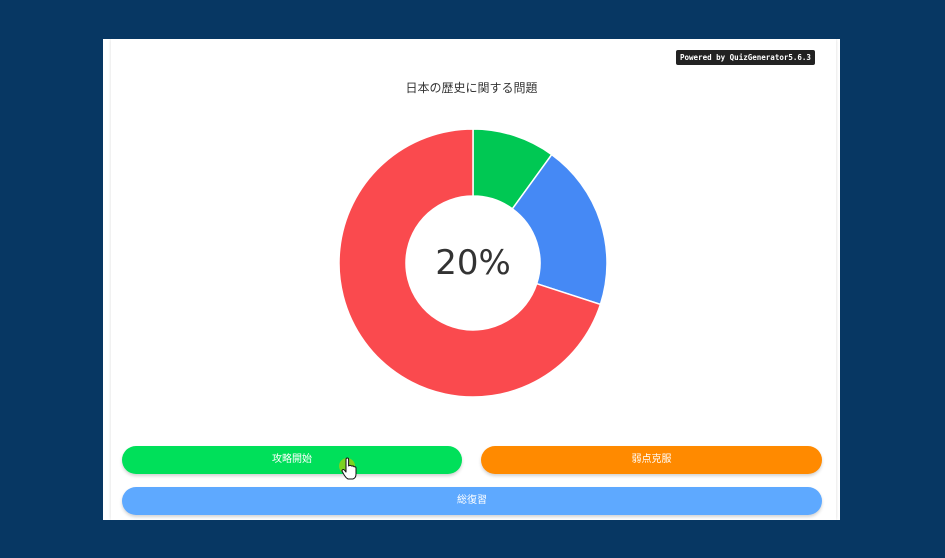 This screenshot has width=945, height=558. I want to click on center-label: 20%, so click(473, 263).